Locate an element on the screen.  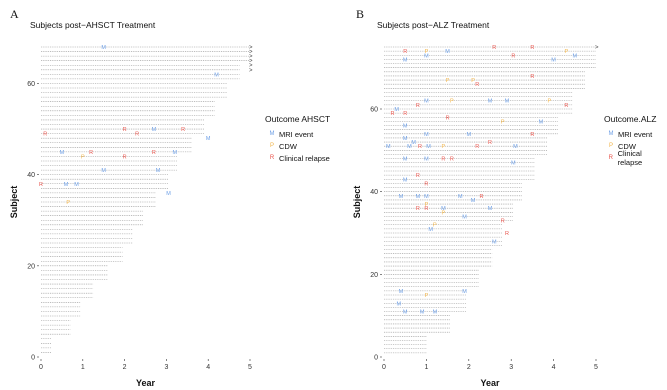
x-tick-label: 0 is located at coordinates (41, 367).